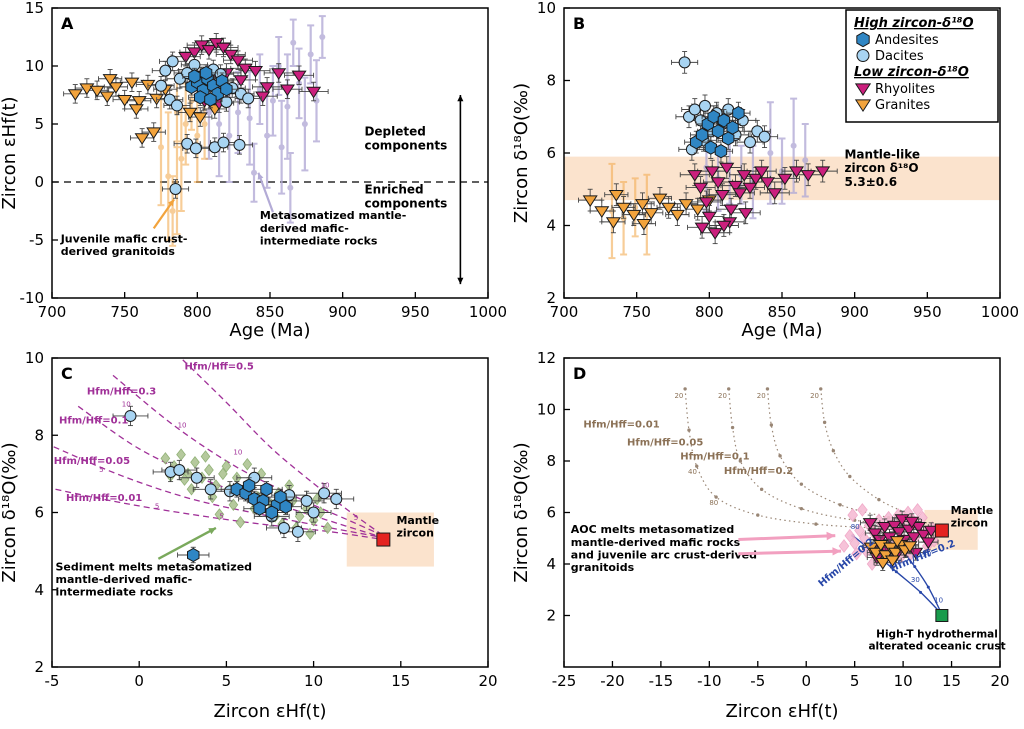 The height and width of the screenshot is (729, 1024). Describe the element at coordinates (121, 392) in the screenshot. I see `annotation-text: Hfm/Hff=0.3` at that location.